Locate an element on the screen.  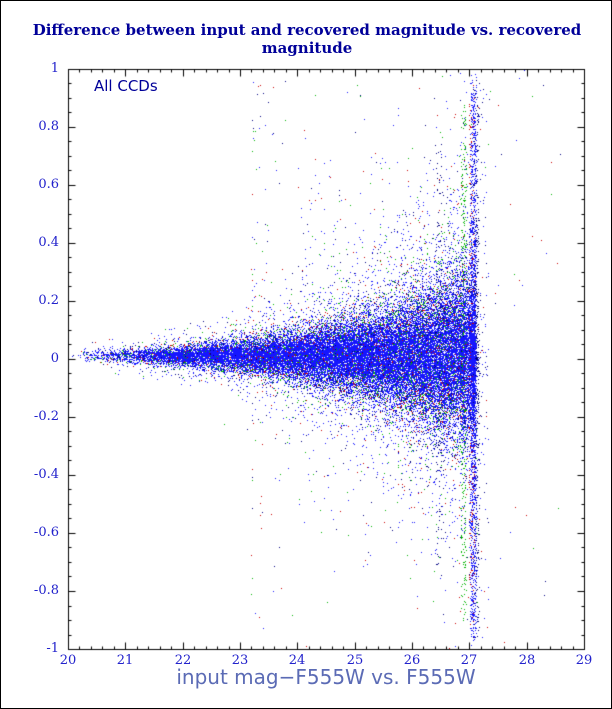
x-tick-label: 25 is located at coordinates (355, 660).